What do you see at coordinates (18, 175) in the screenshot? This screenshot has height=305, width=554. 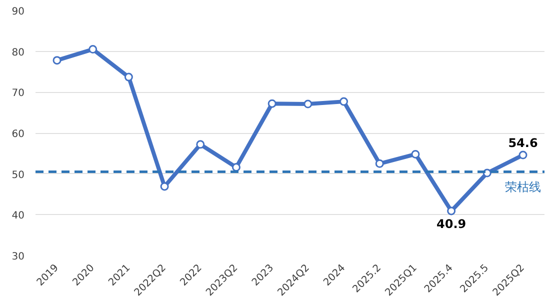 I see `y-tick-label: 50` at bounding box center [18, 175].